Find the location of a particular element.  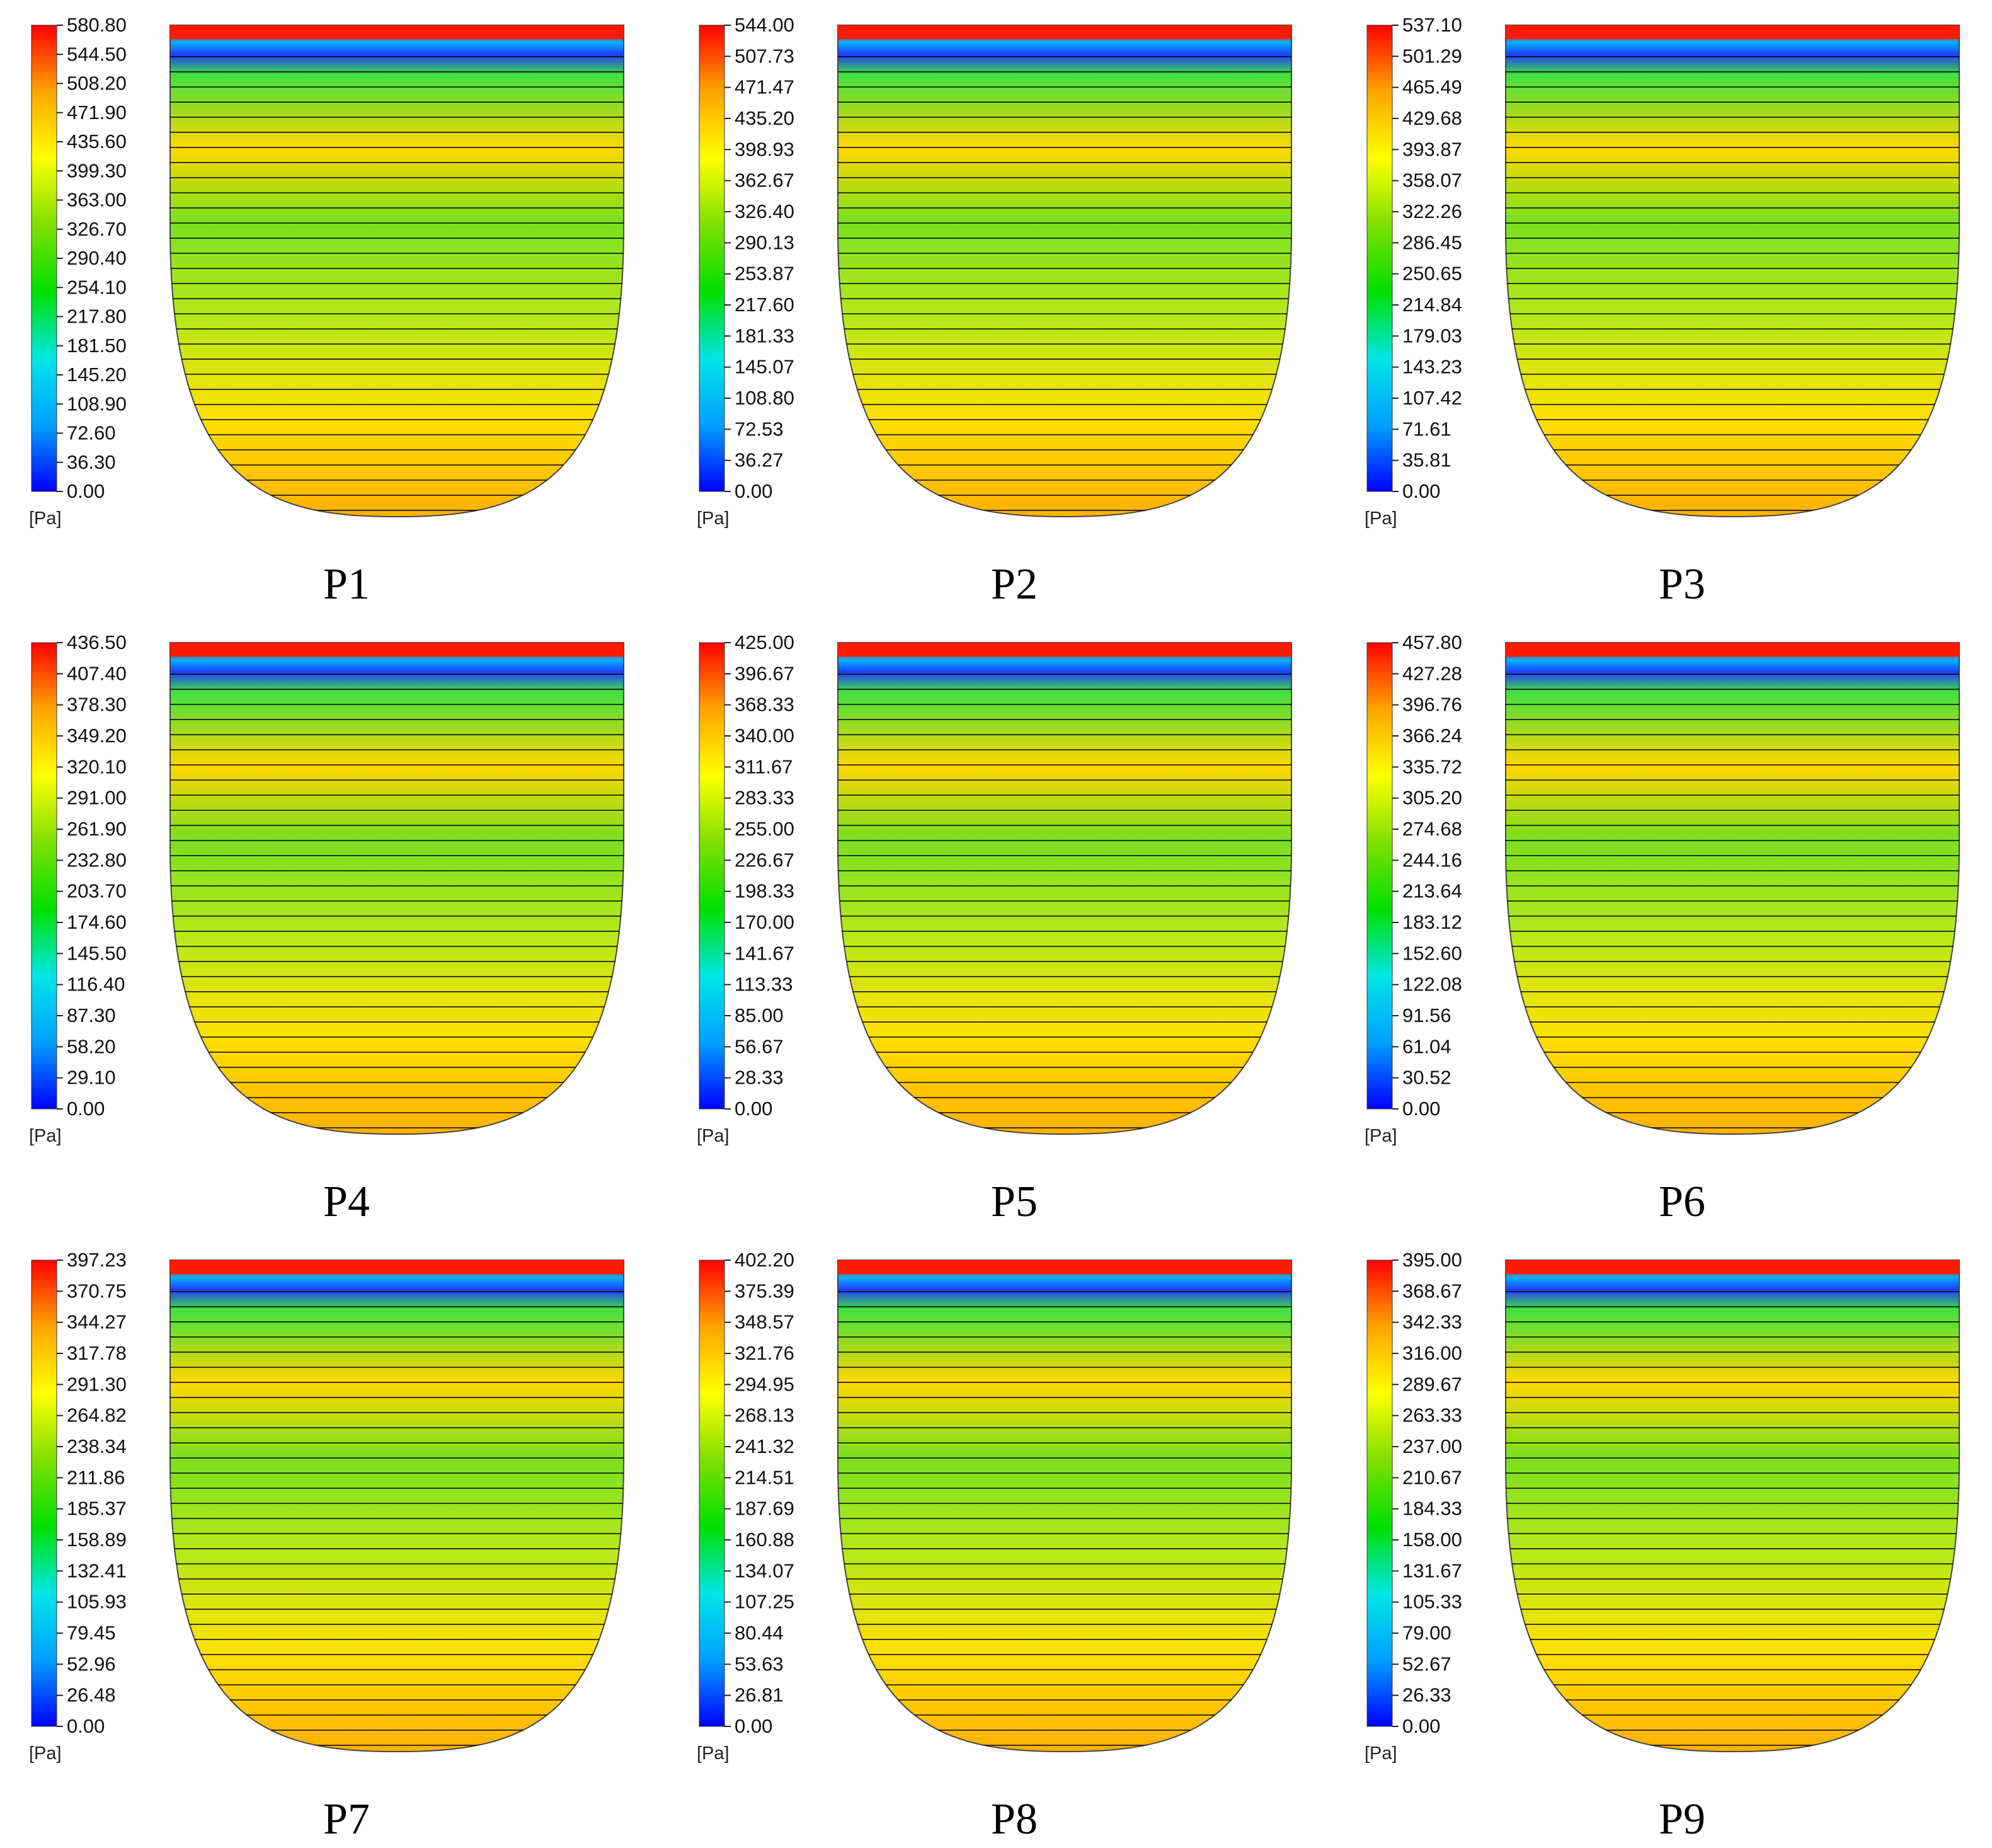

colorbar-tick-label: 402.20 is located at coordinates (764, 1260).